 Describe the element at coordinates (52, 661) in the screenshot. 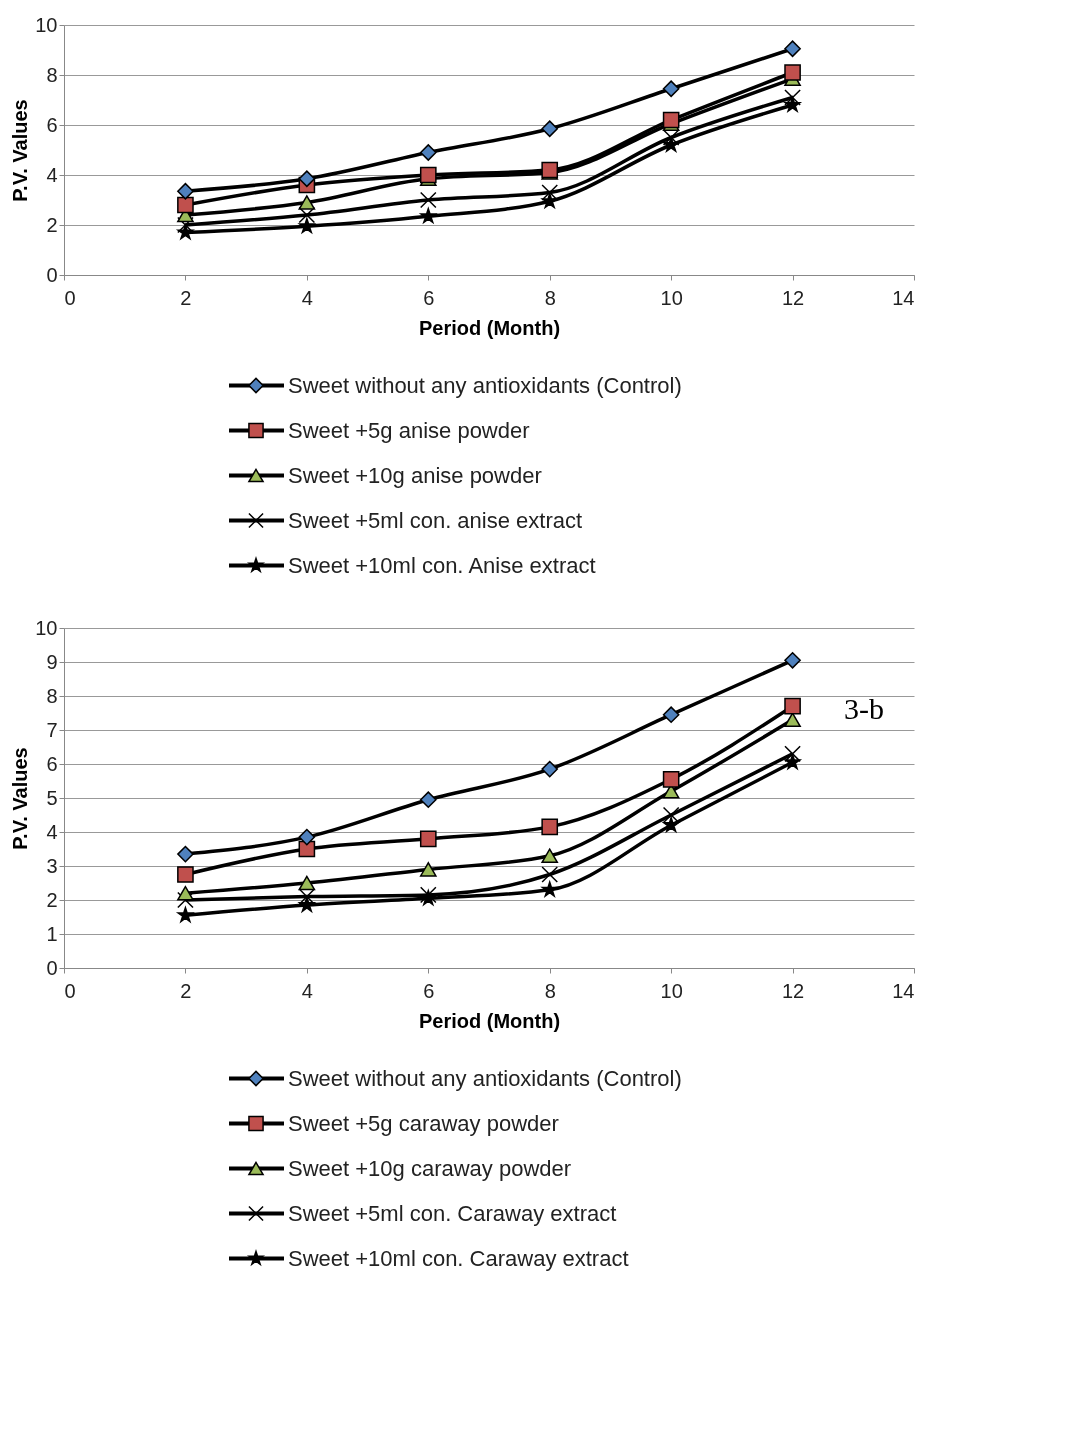

I see `y-tick-label: 9` at that location.